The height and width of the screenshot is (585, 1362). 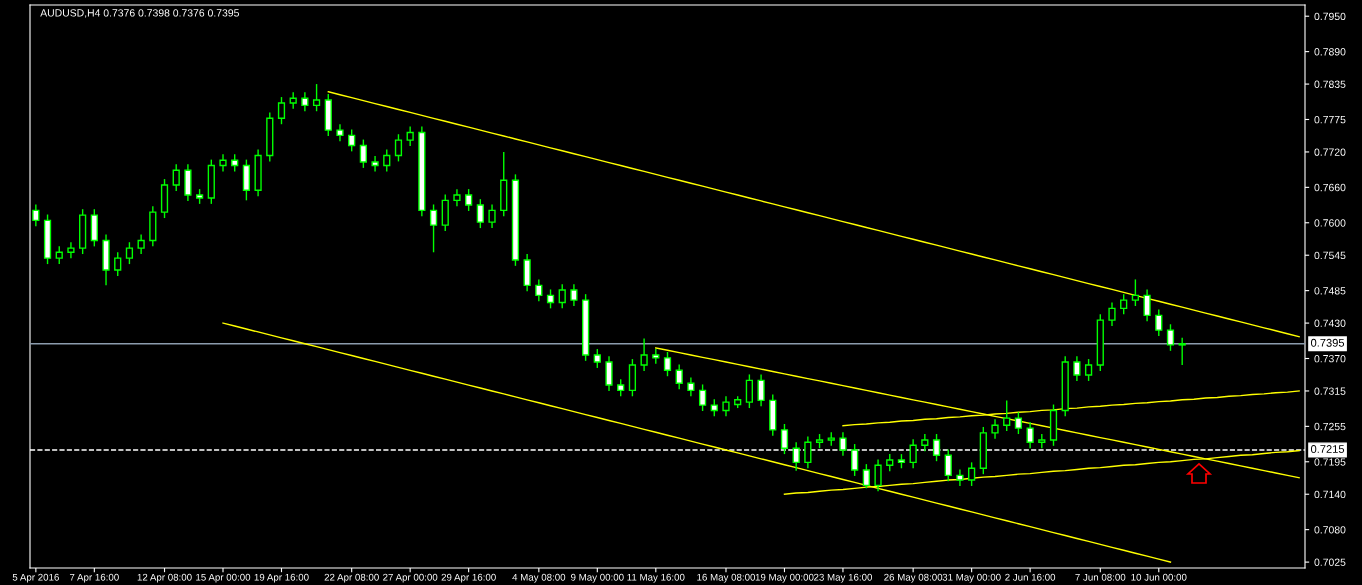 I want to click on x-tick-label: 12 Apr 08:00, so click(x=164, y=578).